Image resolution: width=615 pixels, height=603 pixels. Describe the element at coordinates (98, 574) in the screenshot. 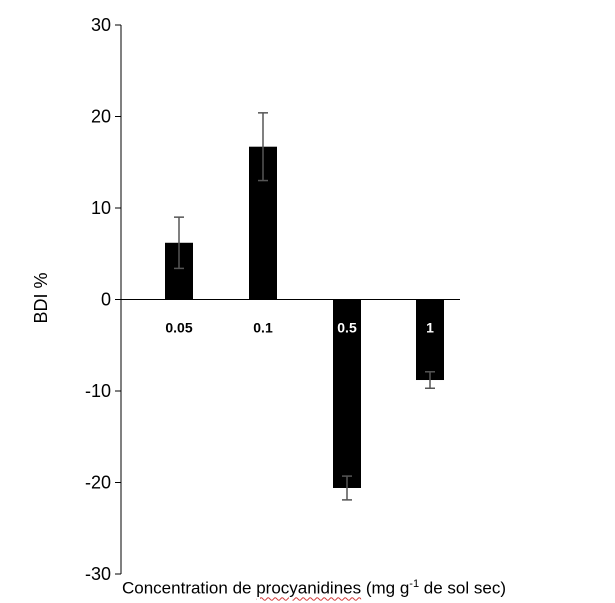

I see `y-tick-label: -30` at that location.